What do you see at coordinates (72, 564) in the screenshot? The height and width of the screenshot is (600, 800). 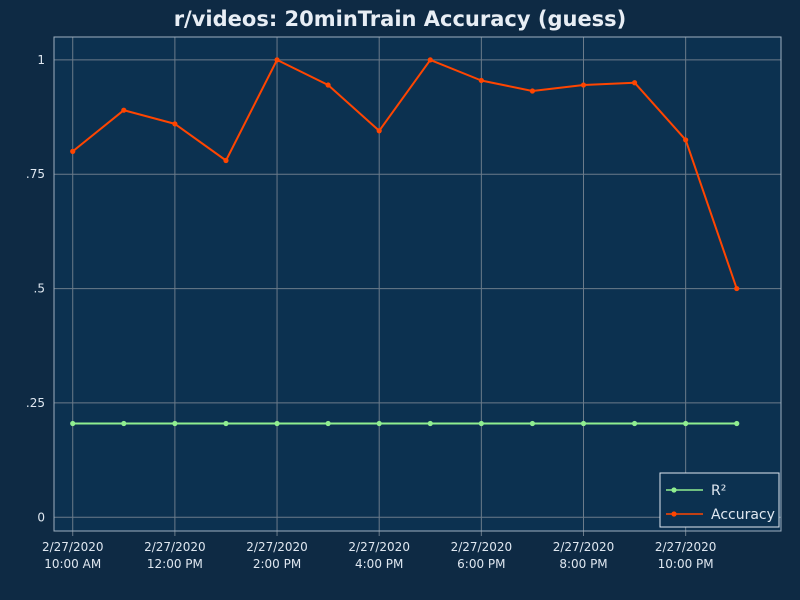 I see `x-tick-label: 10:00 AM` at bounding box center [72, 564].